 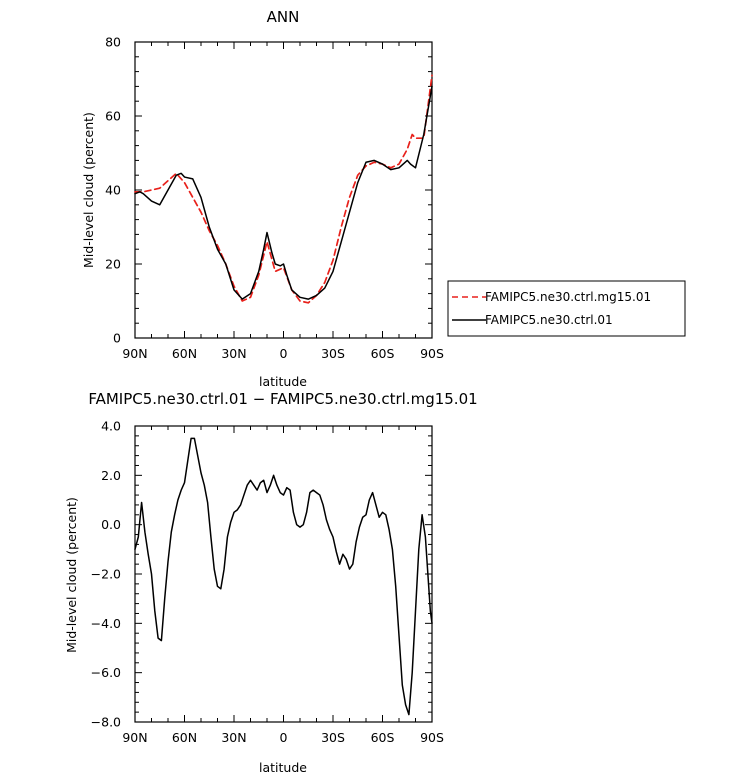 What do you see at coordinates (383, 353) in the screenshot?
I see `top-x-tick-label: 60S` at bounding box center [383, 353].